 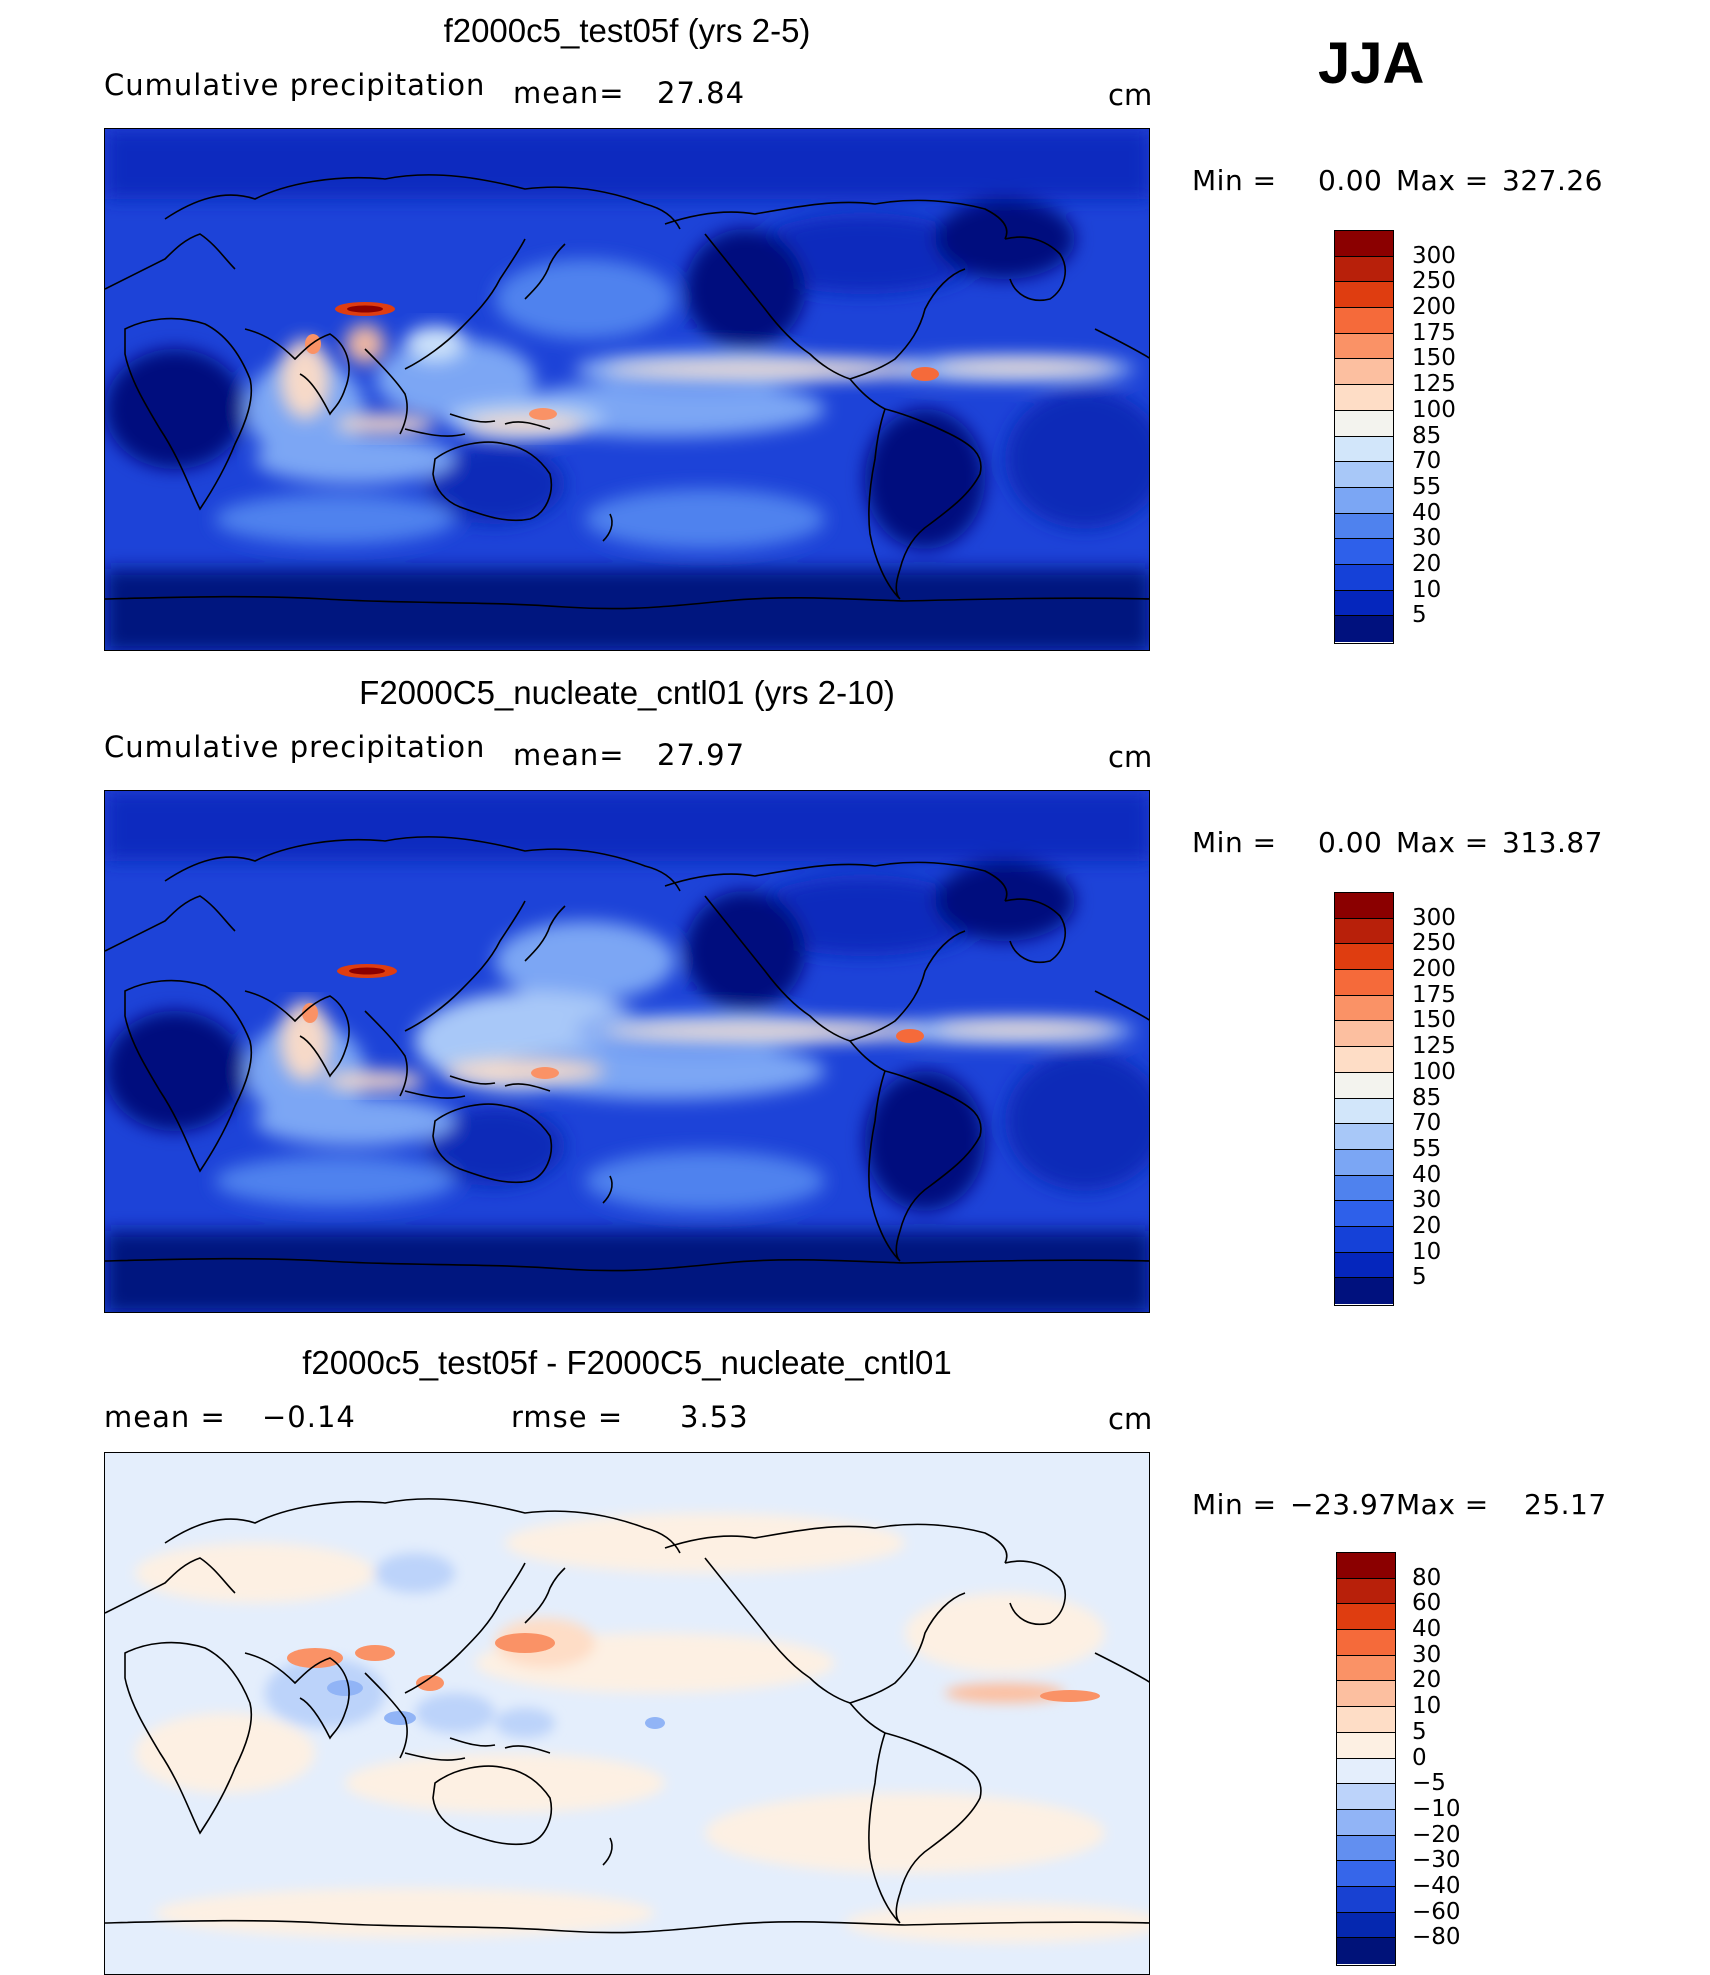 I want to click on panel2-colorbar, so click(x=1364, y=1099).